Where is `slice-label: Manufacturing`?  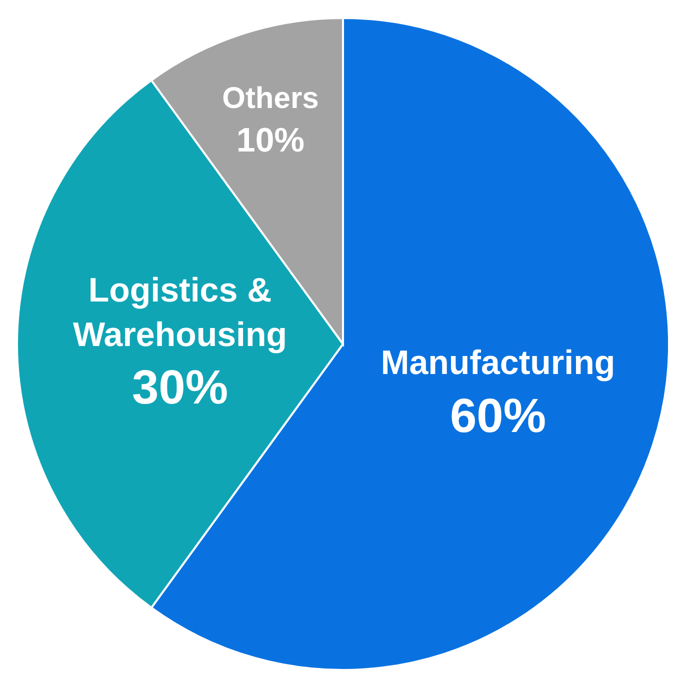 slice-label: Manufacturing is located at coordinates (498, 363).